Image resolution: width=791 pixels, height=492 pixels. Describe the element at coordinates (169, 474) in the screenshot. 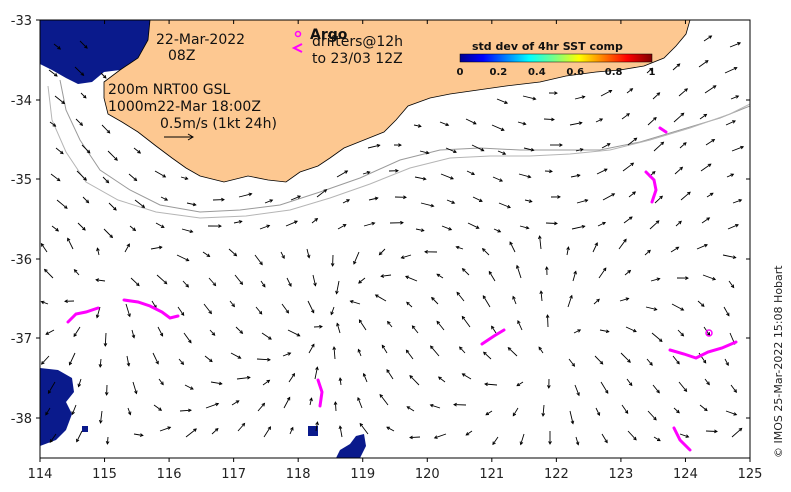

I see `x-tick-label: 116` at that location.